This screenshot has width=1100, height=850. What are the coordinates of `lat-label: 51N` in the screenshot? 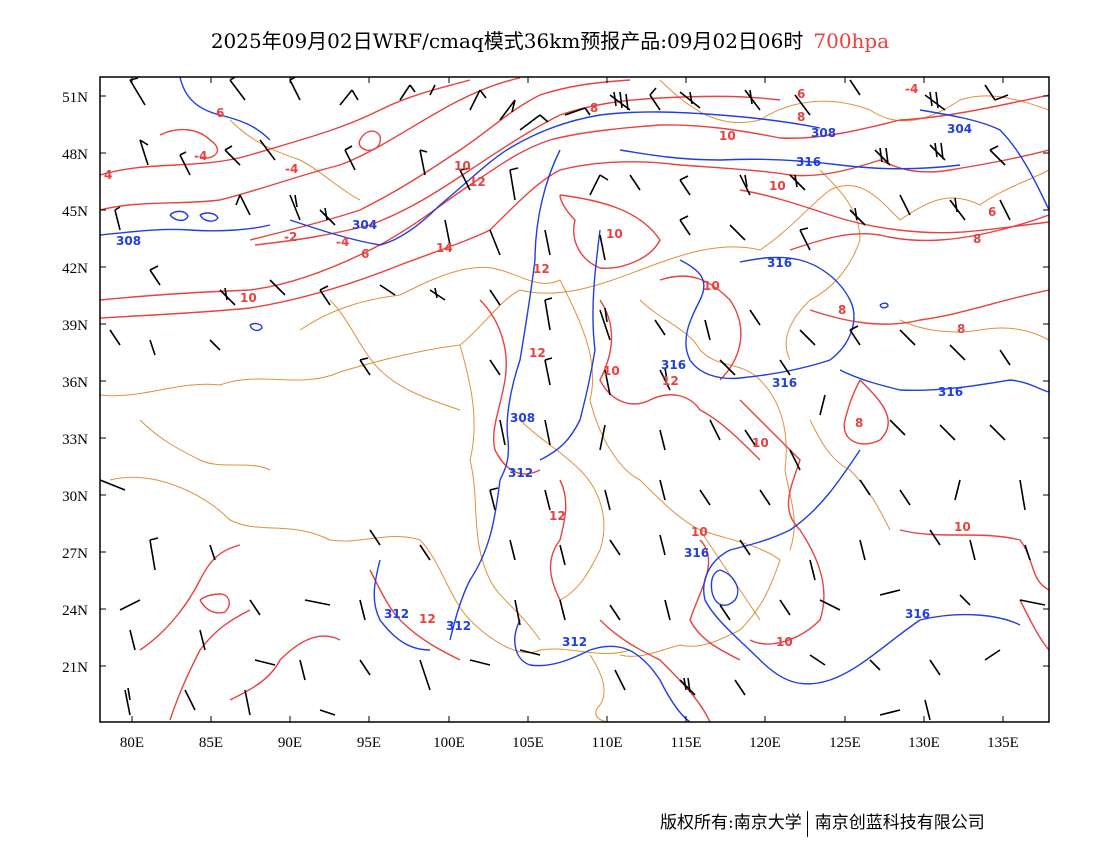 It's located at (75, 98).